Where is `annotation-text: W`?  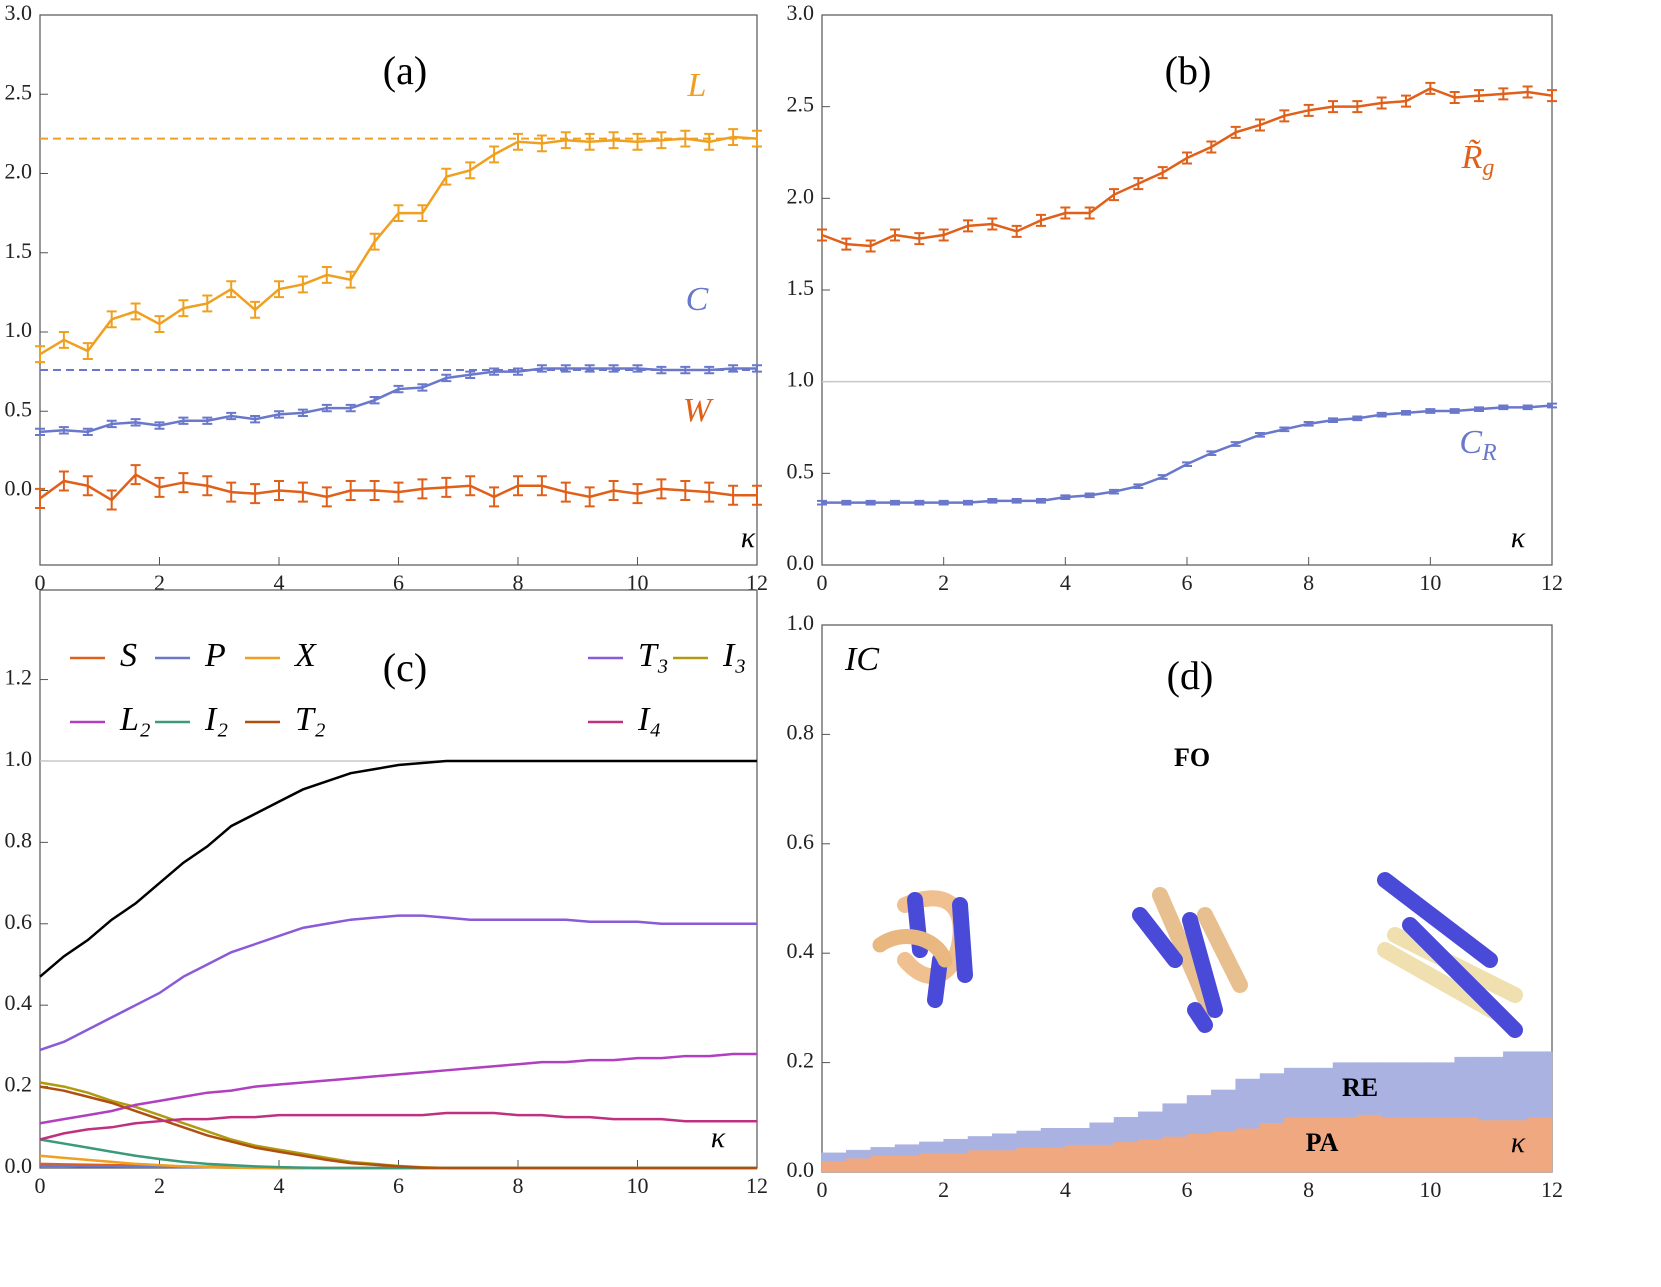
annotation-text: W is located at coordinates (698, 410).